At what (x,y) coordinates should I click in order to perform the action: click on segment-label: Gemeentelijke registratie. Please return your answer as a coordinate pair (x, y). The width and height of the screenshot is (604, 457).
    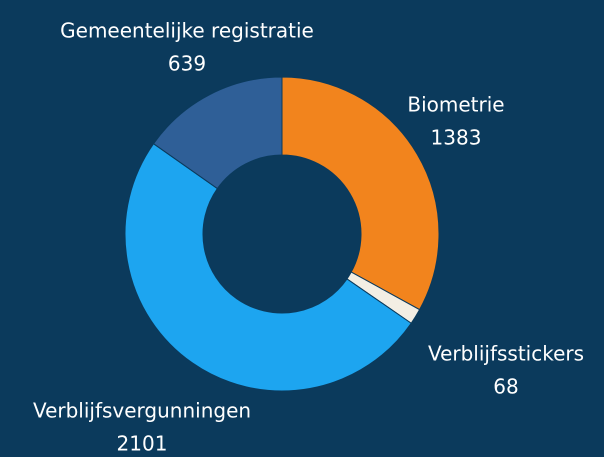
    Looking at the image, I should click on (187, 31).